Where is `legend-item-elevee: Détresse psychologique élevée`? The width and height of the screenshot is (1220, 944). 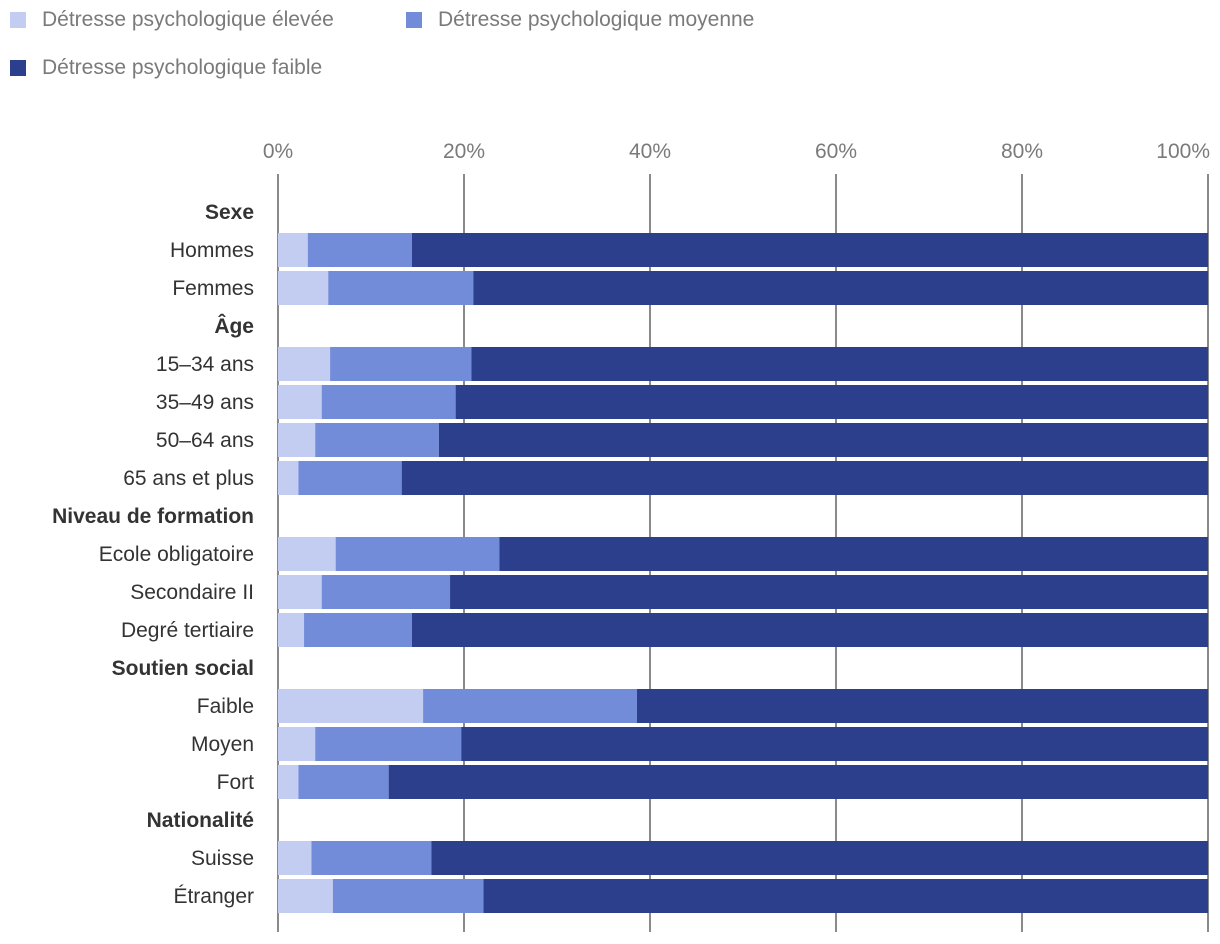
legend-item-elevee: Détresse psychologique élevée is located at coordinates (172, 20).